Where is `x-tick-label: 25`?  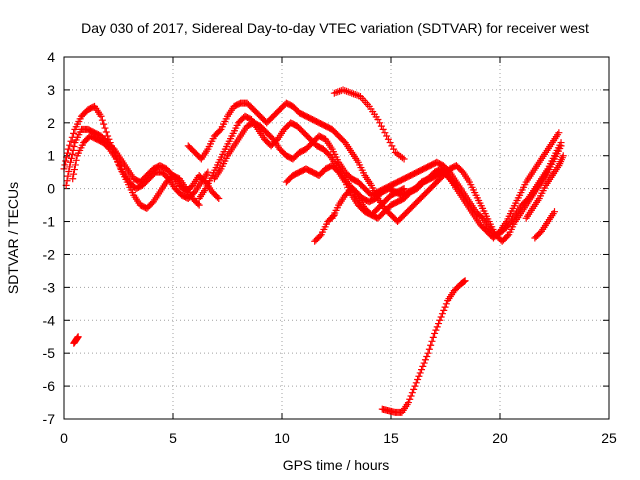 x-tick-label: 25 is located at coordinates (609, 438).